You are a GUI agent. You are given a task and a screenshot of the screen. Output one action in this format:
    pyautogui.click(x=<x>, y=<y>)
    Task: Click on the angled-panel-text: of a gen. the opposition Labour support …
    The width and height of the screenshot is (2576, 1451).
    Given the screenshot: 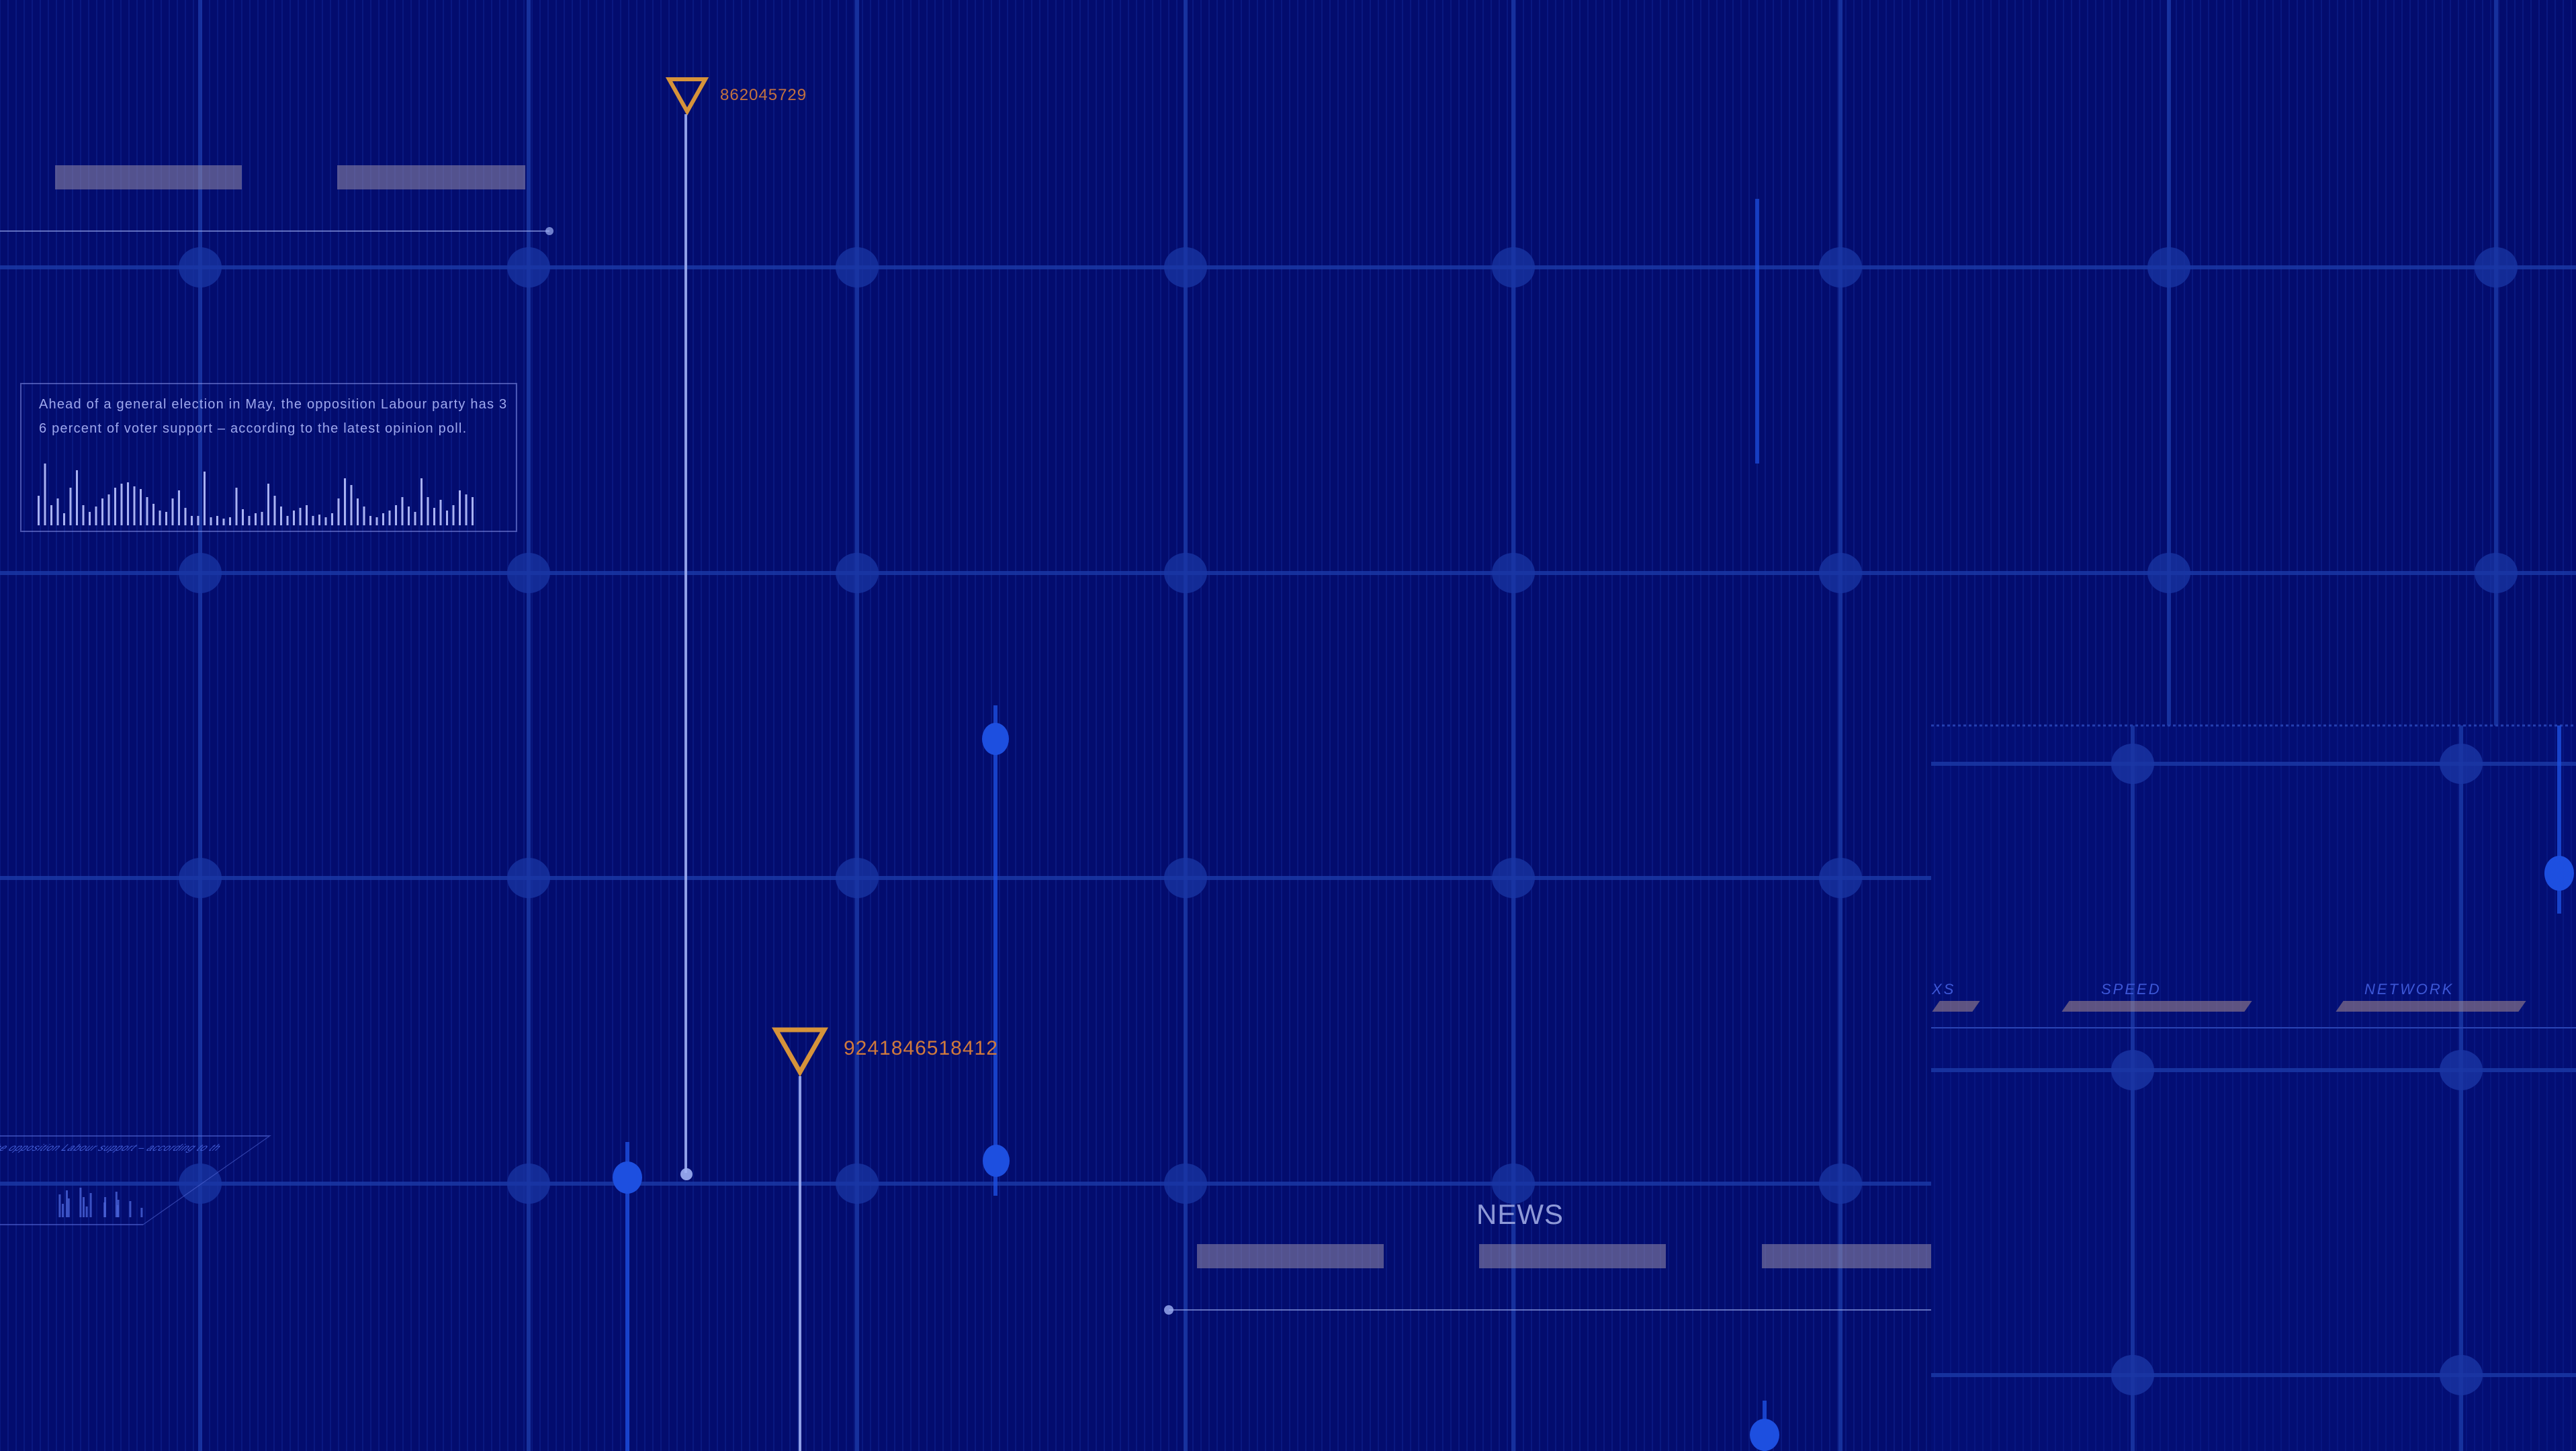 What is the action you would take?
    pyautogui.click(x=113, y=1147)
    